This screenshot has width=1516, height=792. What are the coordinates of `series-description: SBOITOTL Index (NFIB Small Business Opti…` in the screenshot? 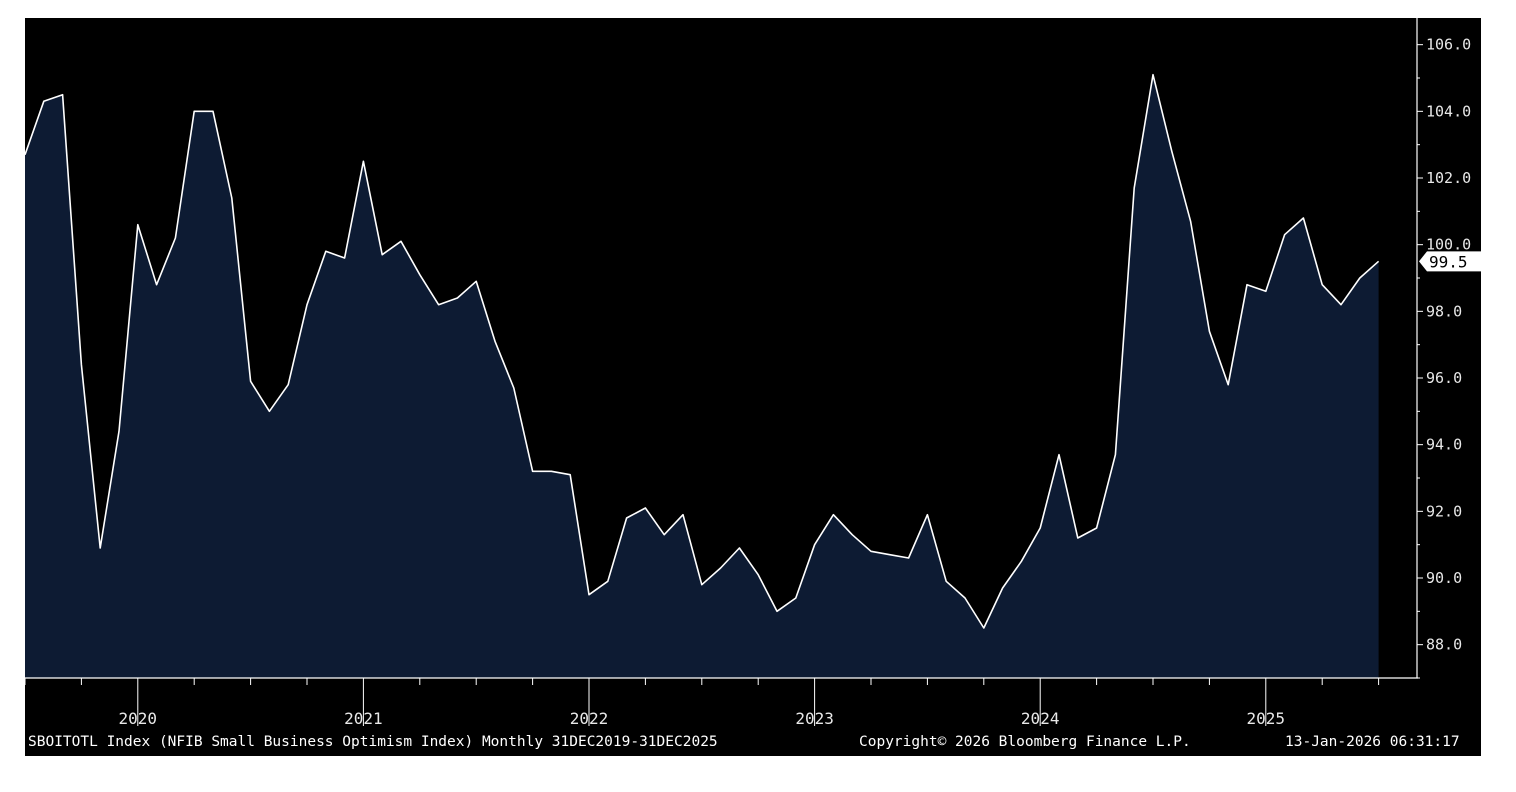 It's located at (373, 742).